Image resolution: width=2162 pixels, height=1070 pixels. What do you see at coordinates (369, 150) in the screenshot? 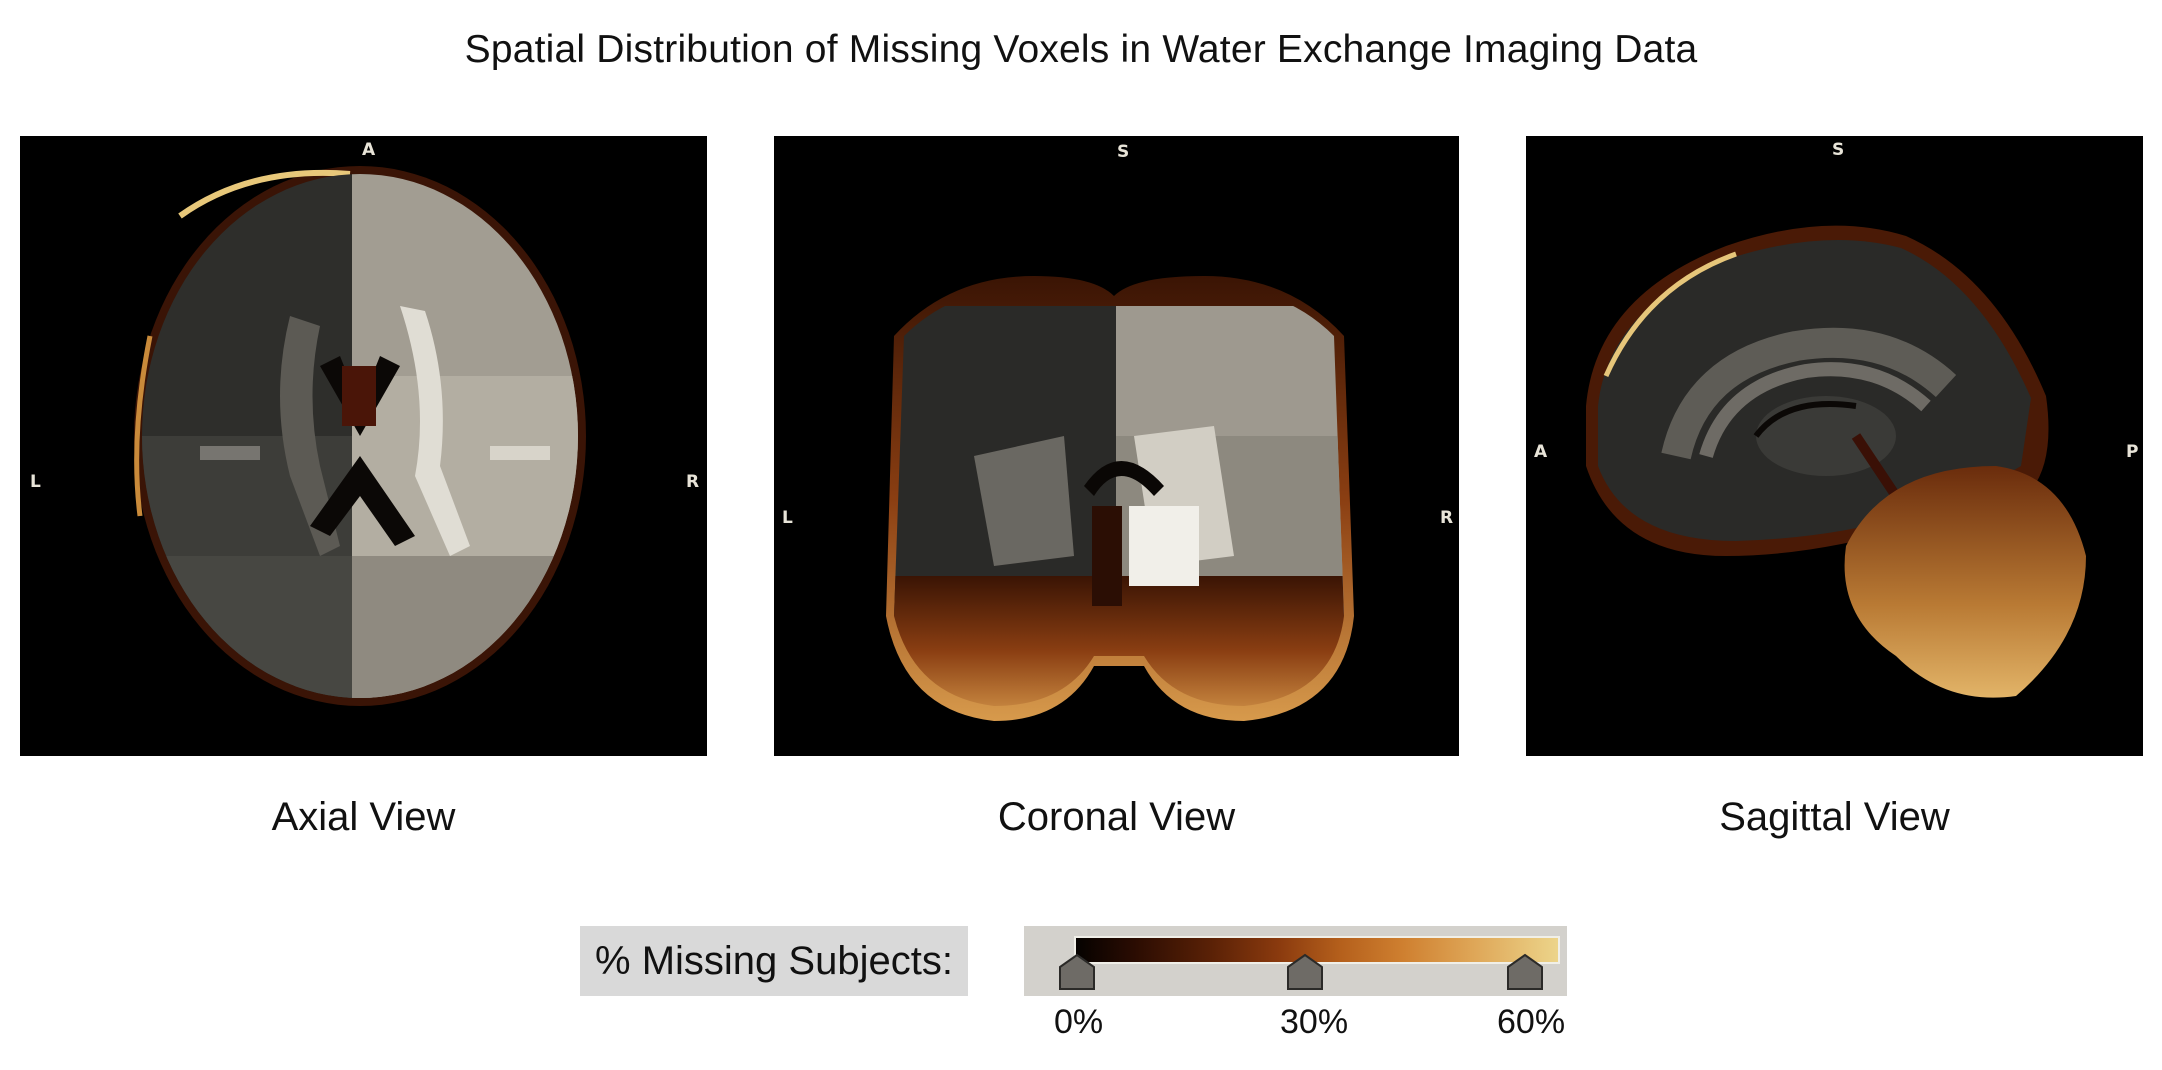
I see `orientation-top-label: A` at bounding box center [369, 150].